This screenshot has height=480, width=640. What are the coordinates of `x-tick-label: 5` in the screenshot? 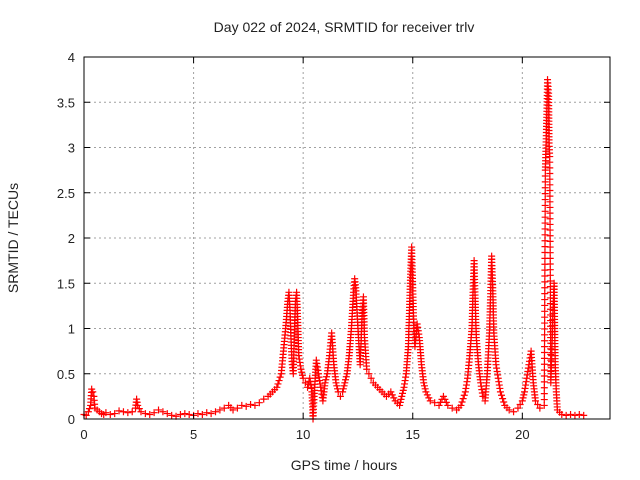 It's located at (193, 434).